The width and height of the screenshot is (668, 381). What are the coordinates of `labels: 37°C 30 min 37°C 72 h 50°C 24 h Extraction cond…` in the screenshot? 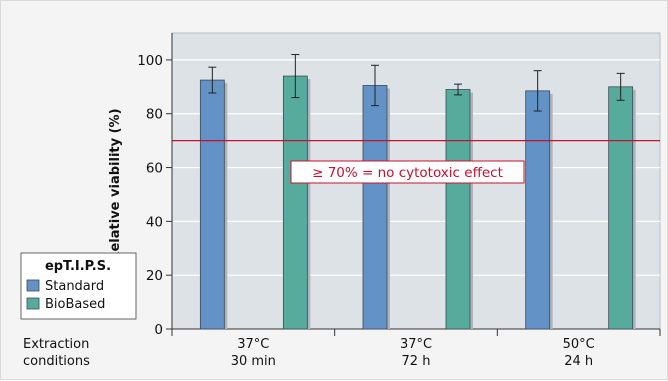 It's located at (309, 353).